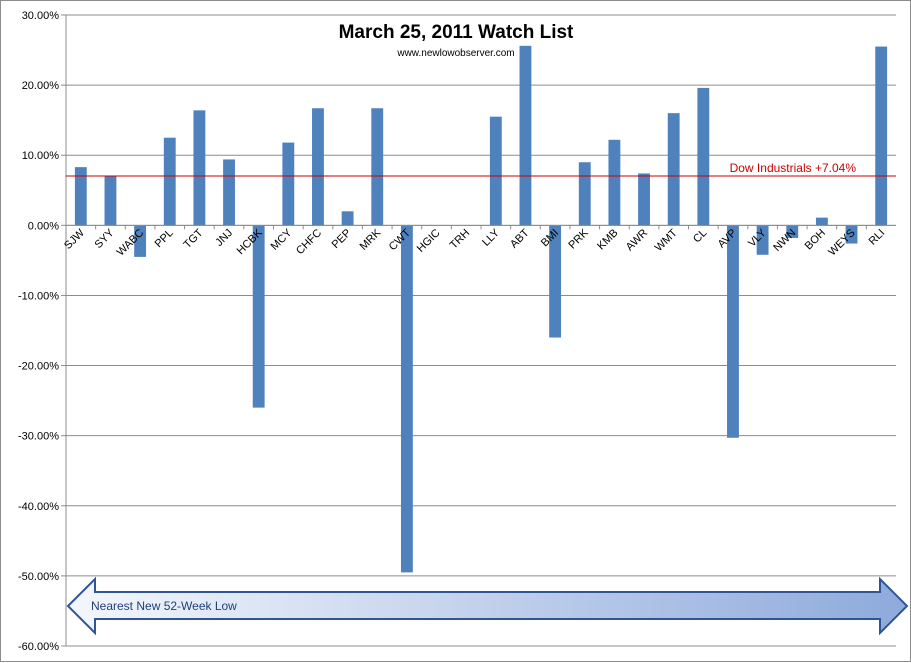 This screenshot has height=663, width=911. What do you see at coordinates (584, 194) in the screenshot?
I see `bar-prk` at bounding box center [584, 194].